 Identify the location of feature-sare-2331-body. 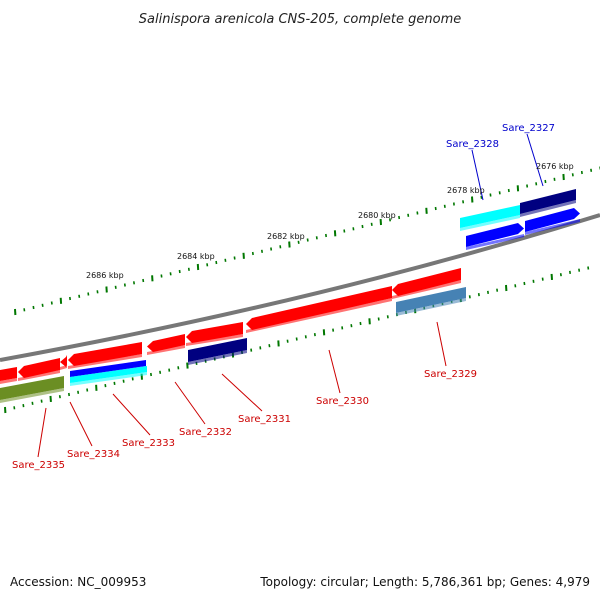
(217, 350).